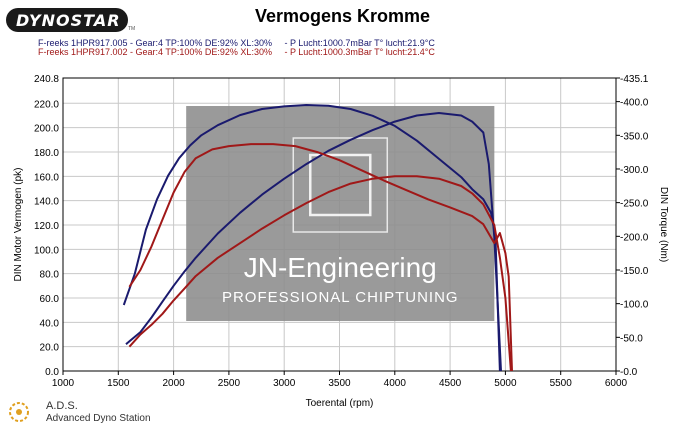 The image size is (685, 428). I want to click on x-tick-label-1: 1500, so click(118, 383).